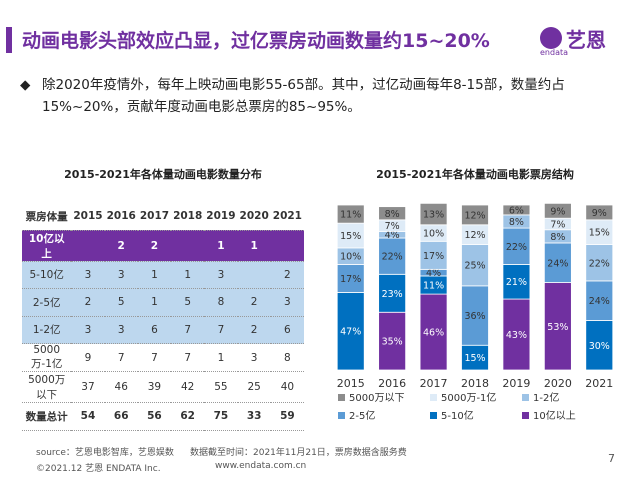 This screenshot has width=641, height=481. Describe the element at coordinates (47, 302) in the screenshot. I see `table-cell: 2-5亿` at that location.